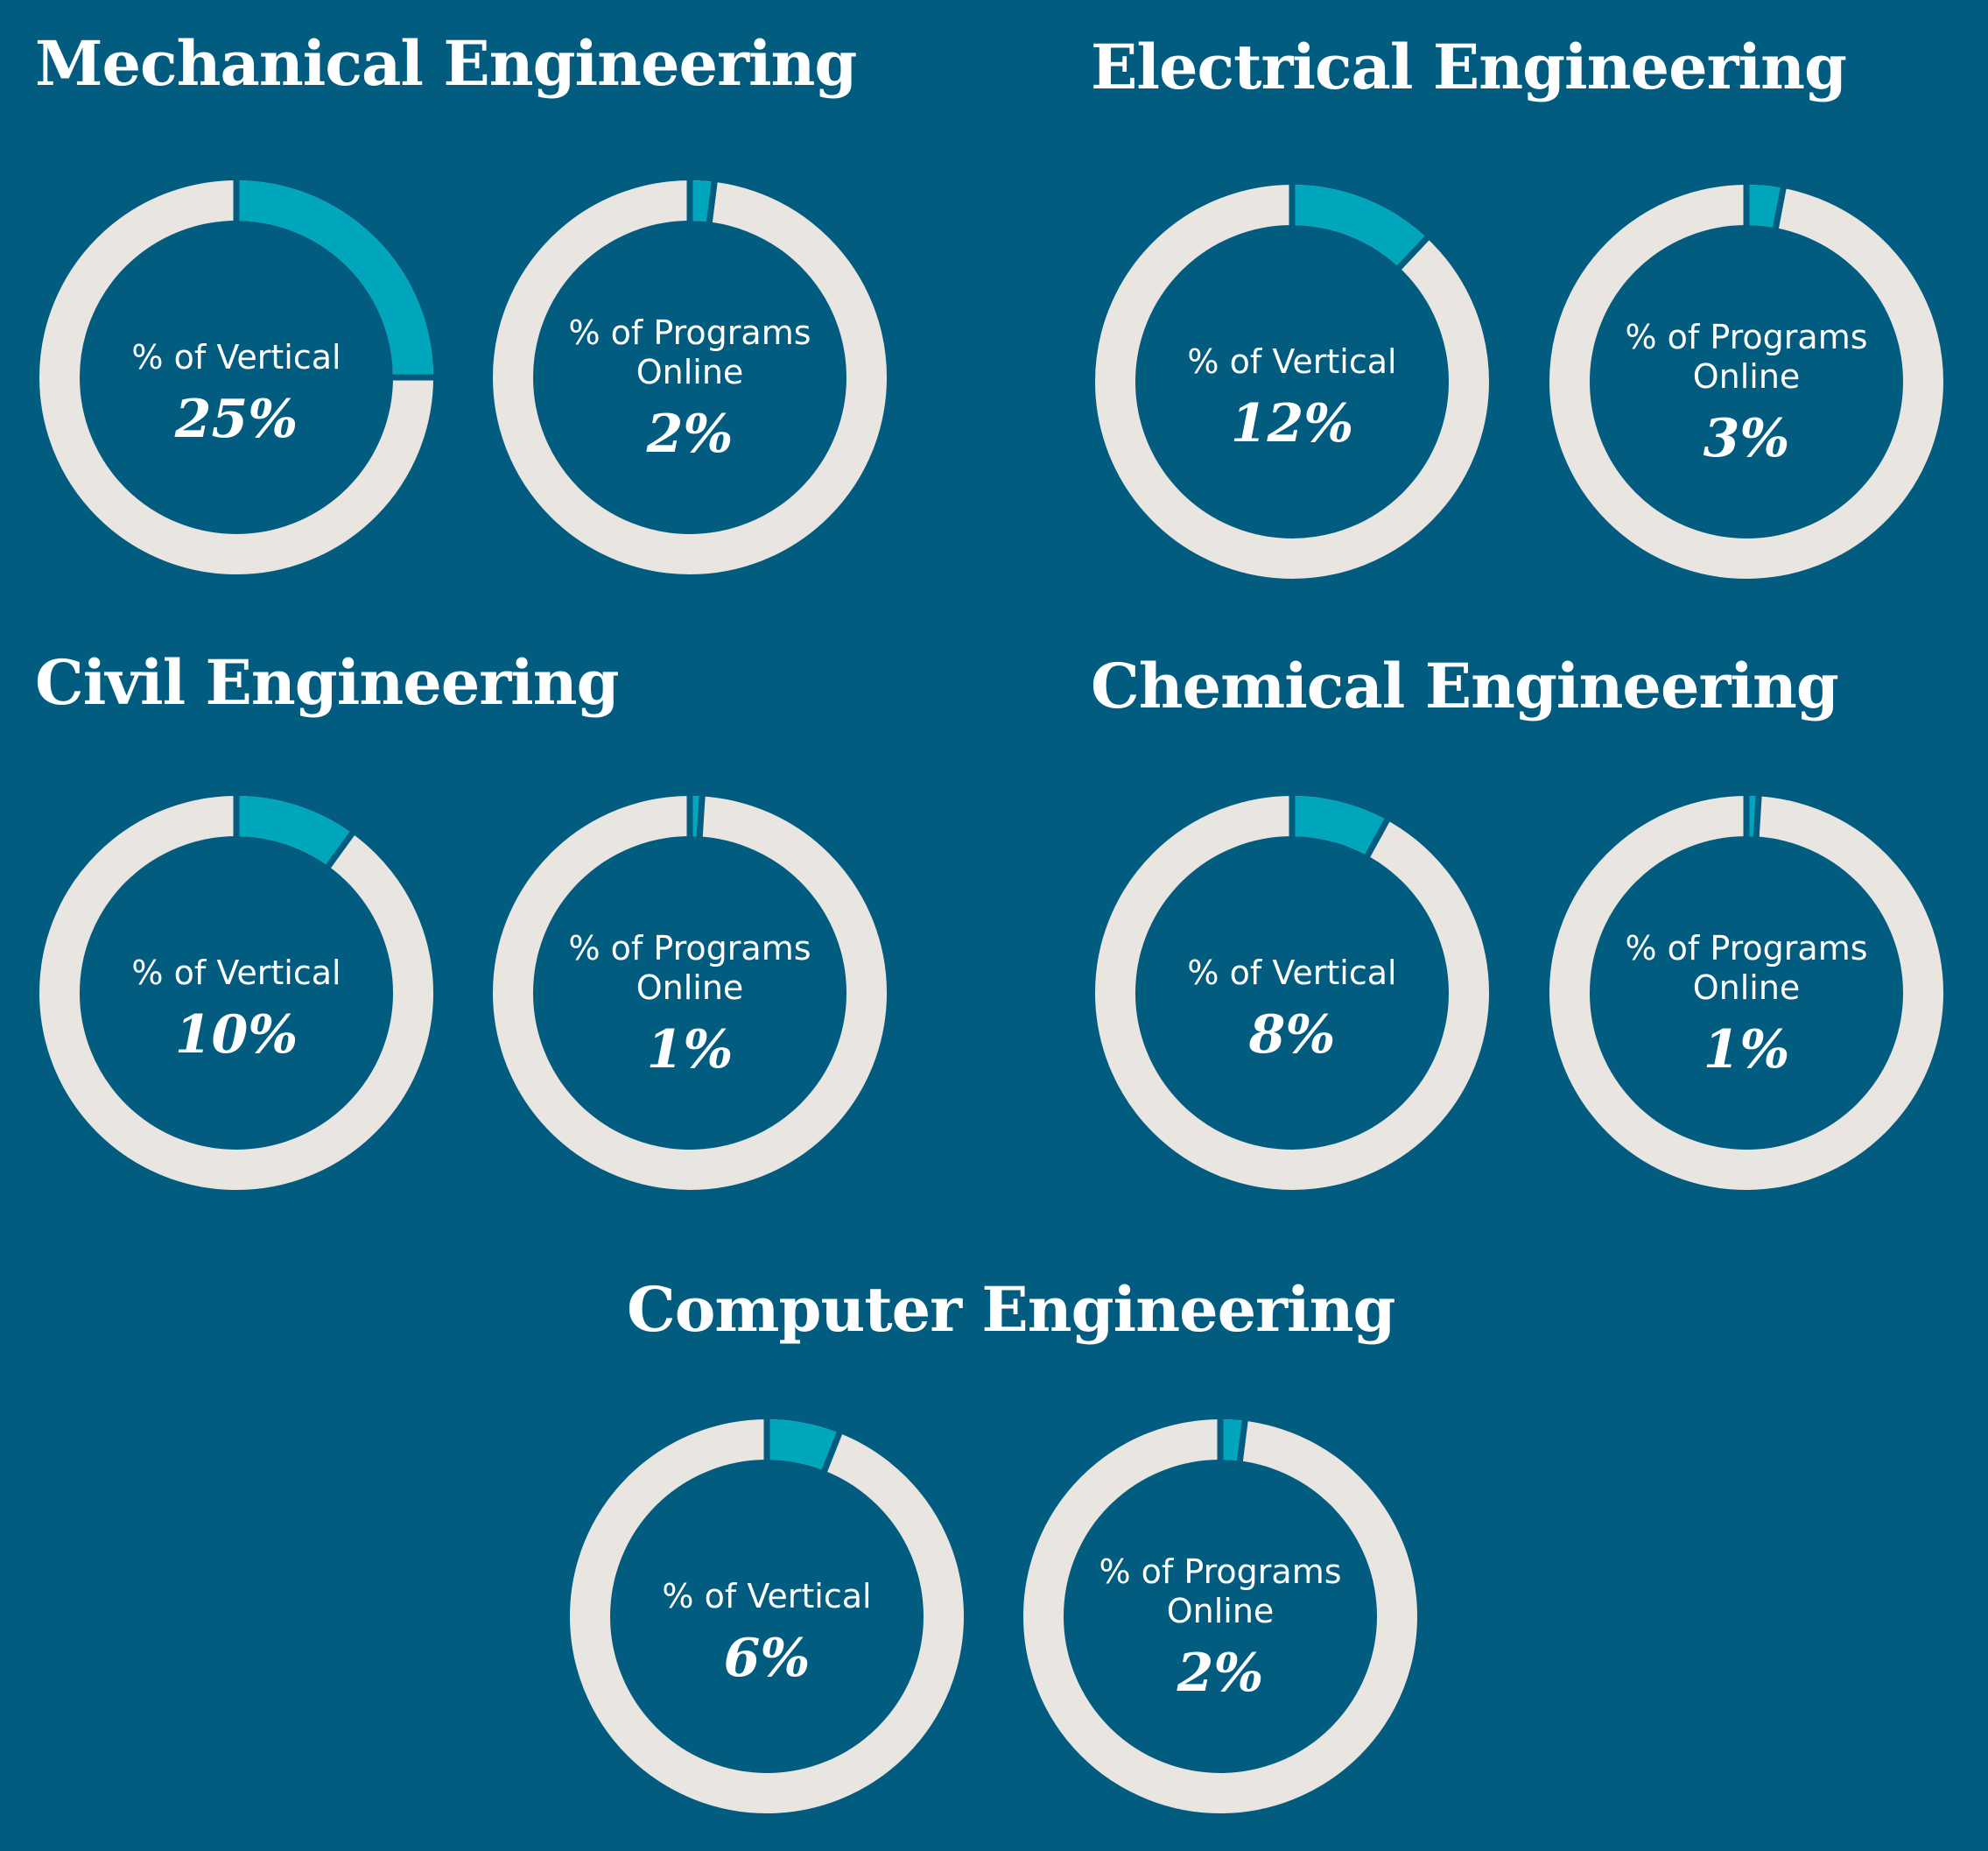  I want to click on donut-civil-vertical: % of Vertical 10%, so click(236, 992).